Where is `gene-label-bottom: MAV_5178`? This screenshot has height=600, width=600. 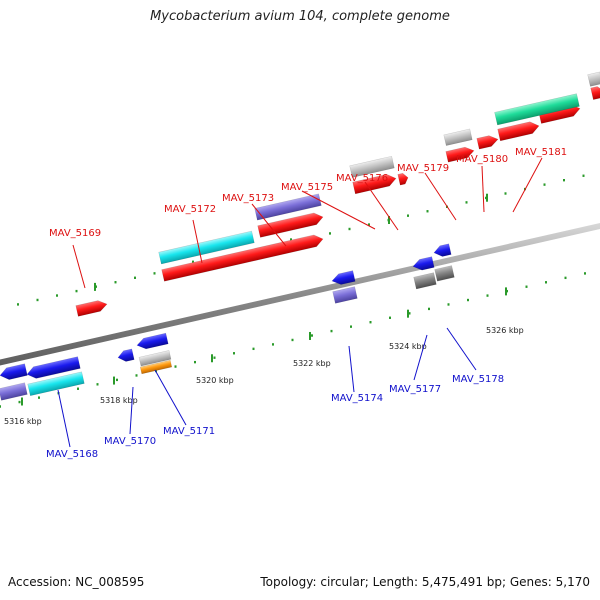
gene-label-bottom: MAV_5178 is located at coordinates (478, 379).